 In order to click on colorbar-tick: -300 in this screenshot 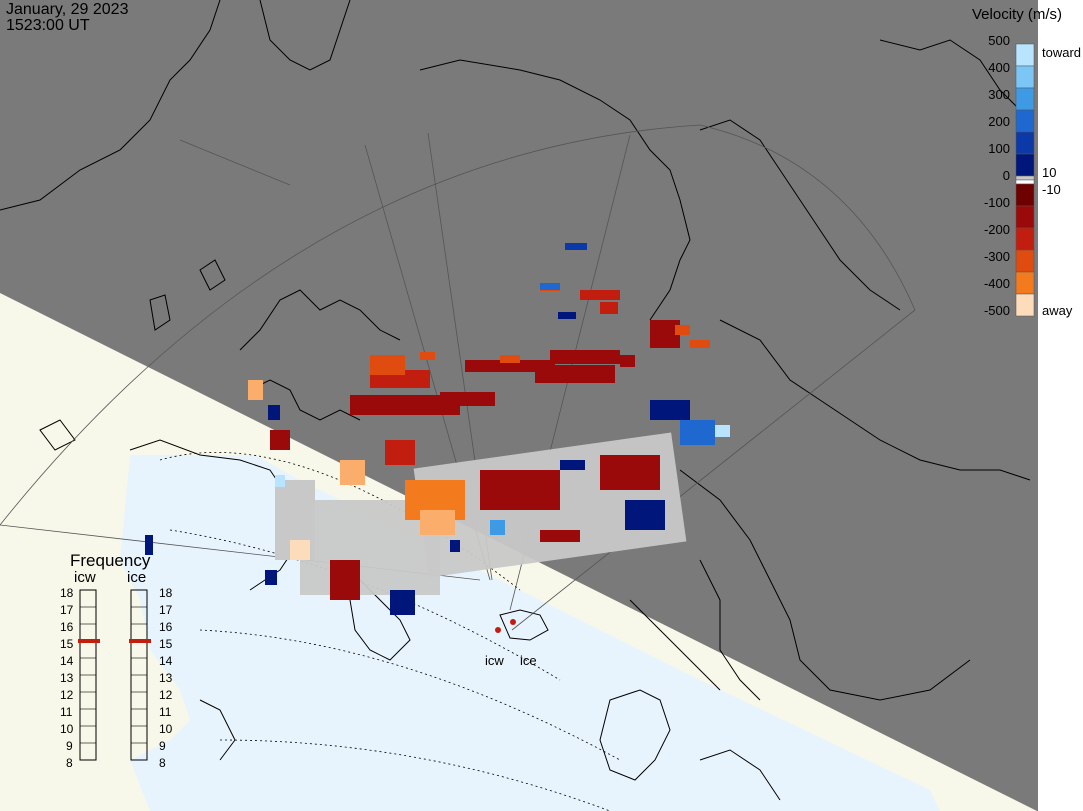, I will do `click(996, 256)`.